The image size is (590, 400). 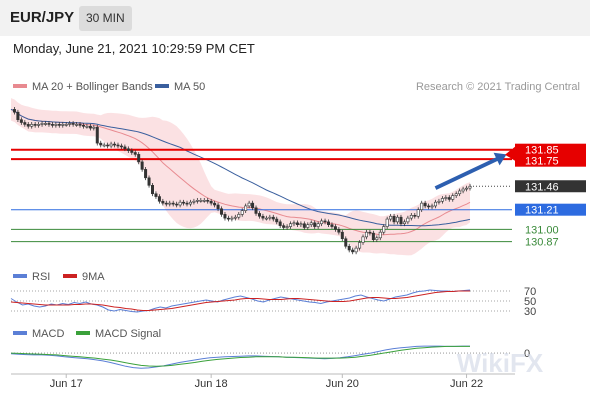 I want to click on timeframe-button: 30 MIN, so click(x=105, y=18).